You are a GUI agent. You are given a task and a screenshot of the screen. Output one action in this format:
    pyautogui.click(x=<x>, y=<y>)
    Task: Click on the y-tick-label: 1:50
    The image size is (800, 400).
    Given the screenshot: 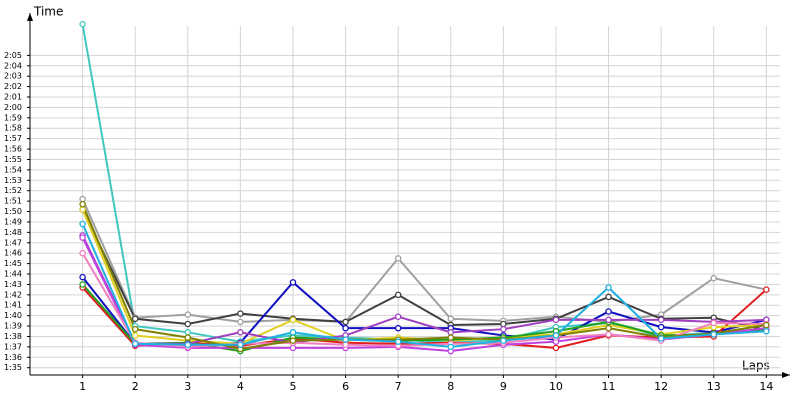 What is the action you would take?
    pyautogui.click(x=13, y=211)
    